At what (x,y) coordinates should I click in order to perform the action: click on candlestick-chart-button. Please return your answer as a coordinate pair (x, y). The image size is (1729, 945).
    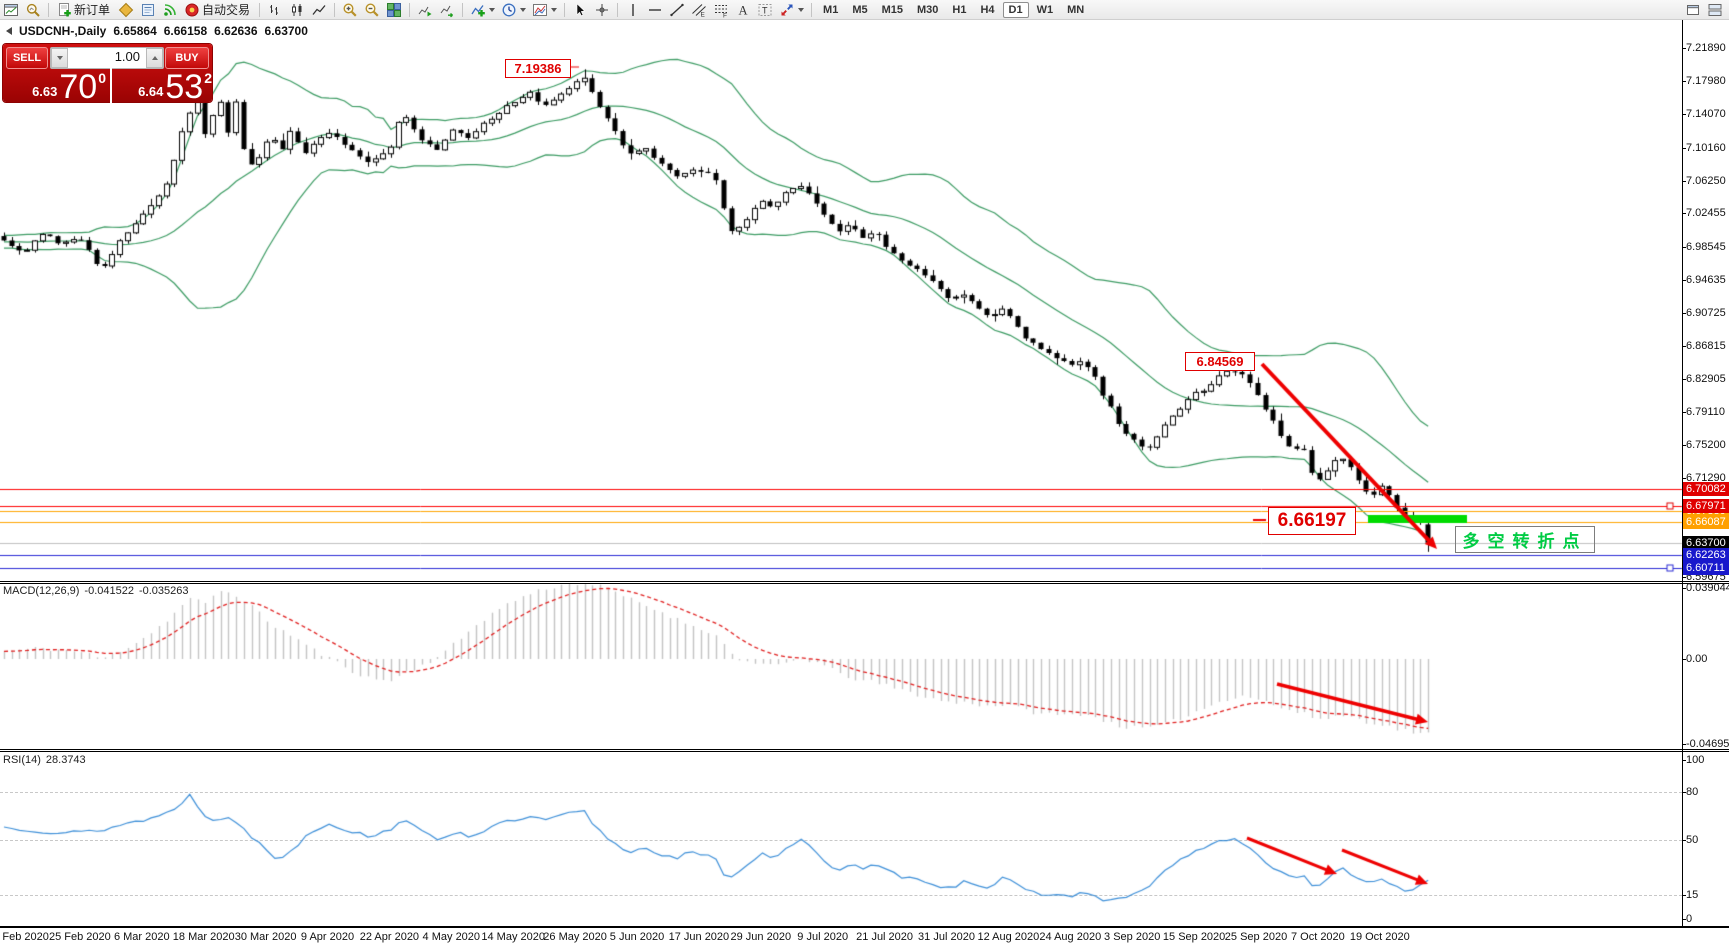
    Looking at the image, I should click on (297, 9).